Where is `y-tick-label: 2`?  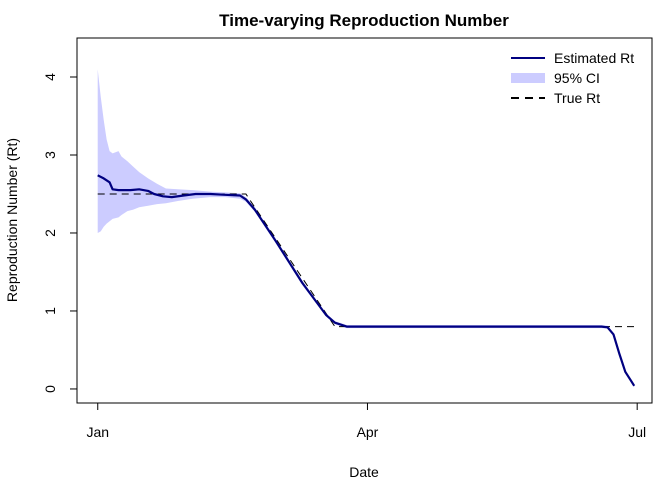 y-tick-label: 2 is located at coordinates (50, 233).